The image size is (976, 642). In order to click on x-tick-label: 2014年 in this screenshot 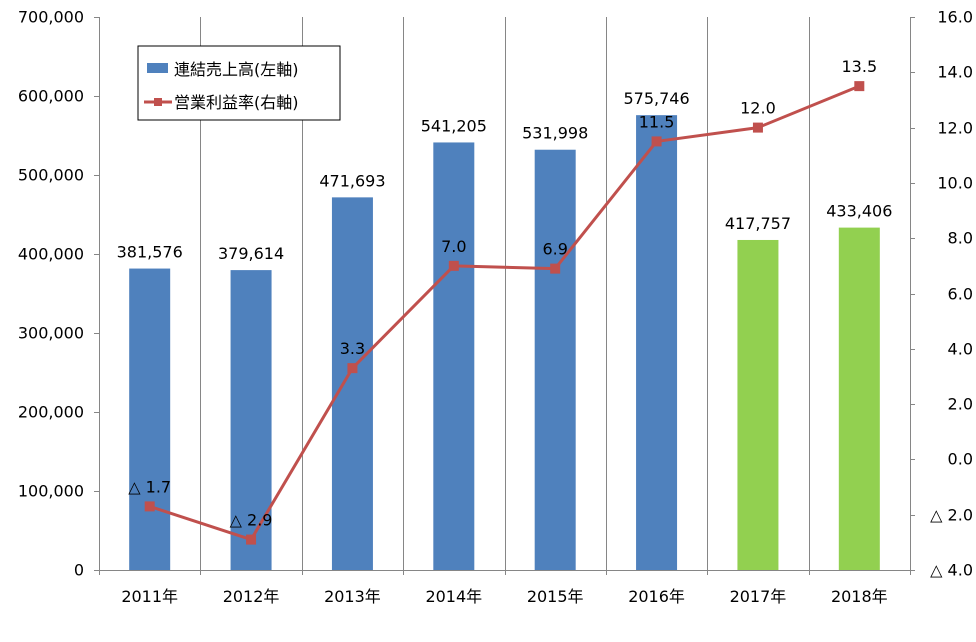, I will do `click(453, 596)`.